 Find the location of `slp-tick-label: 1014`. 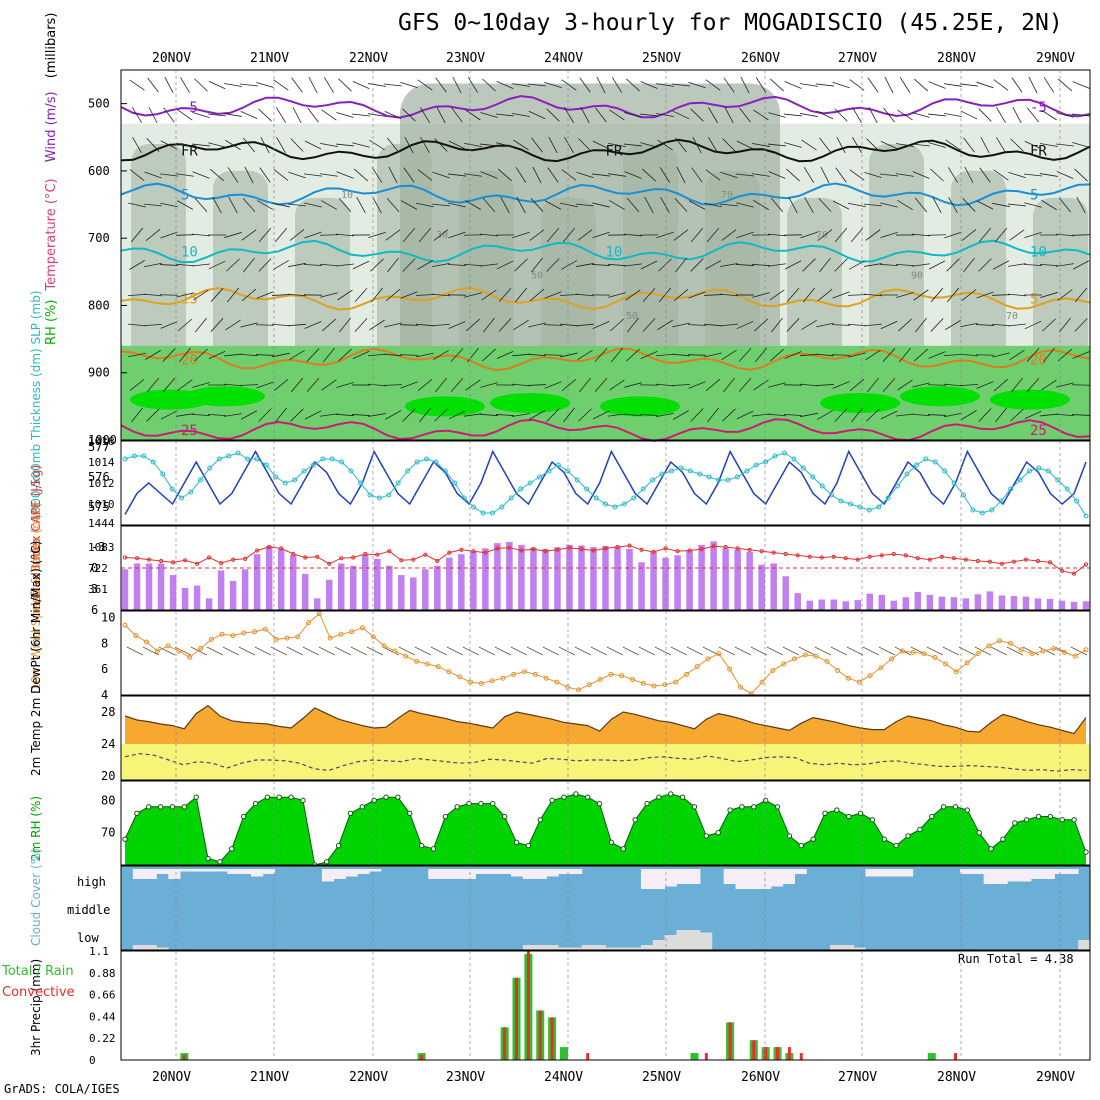

slp-tick-label: 1014 is located at coordinates (101, 462).